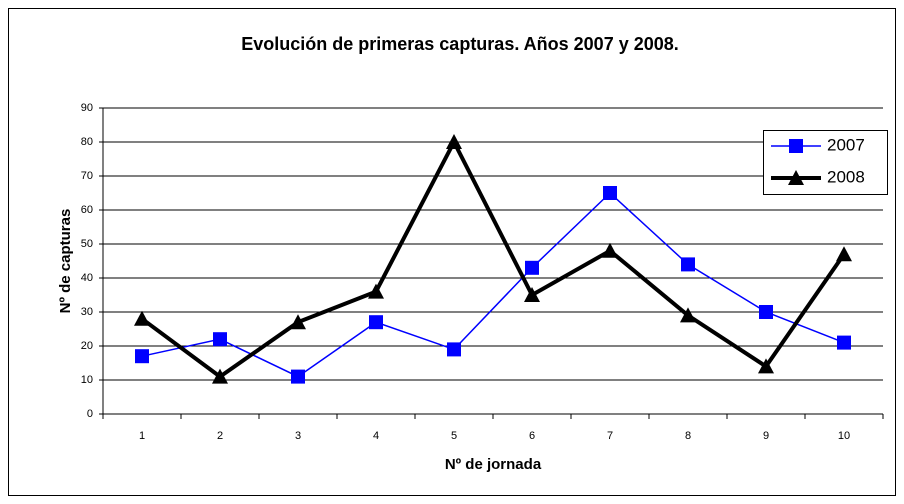 The width and height of the screenshot is (904, 504). What do you see at coordinates (87, 278) in the screenshot?
I see `y-tick-label: 40` at bounding box center [87, 278].